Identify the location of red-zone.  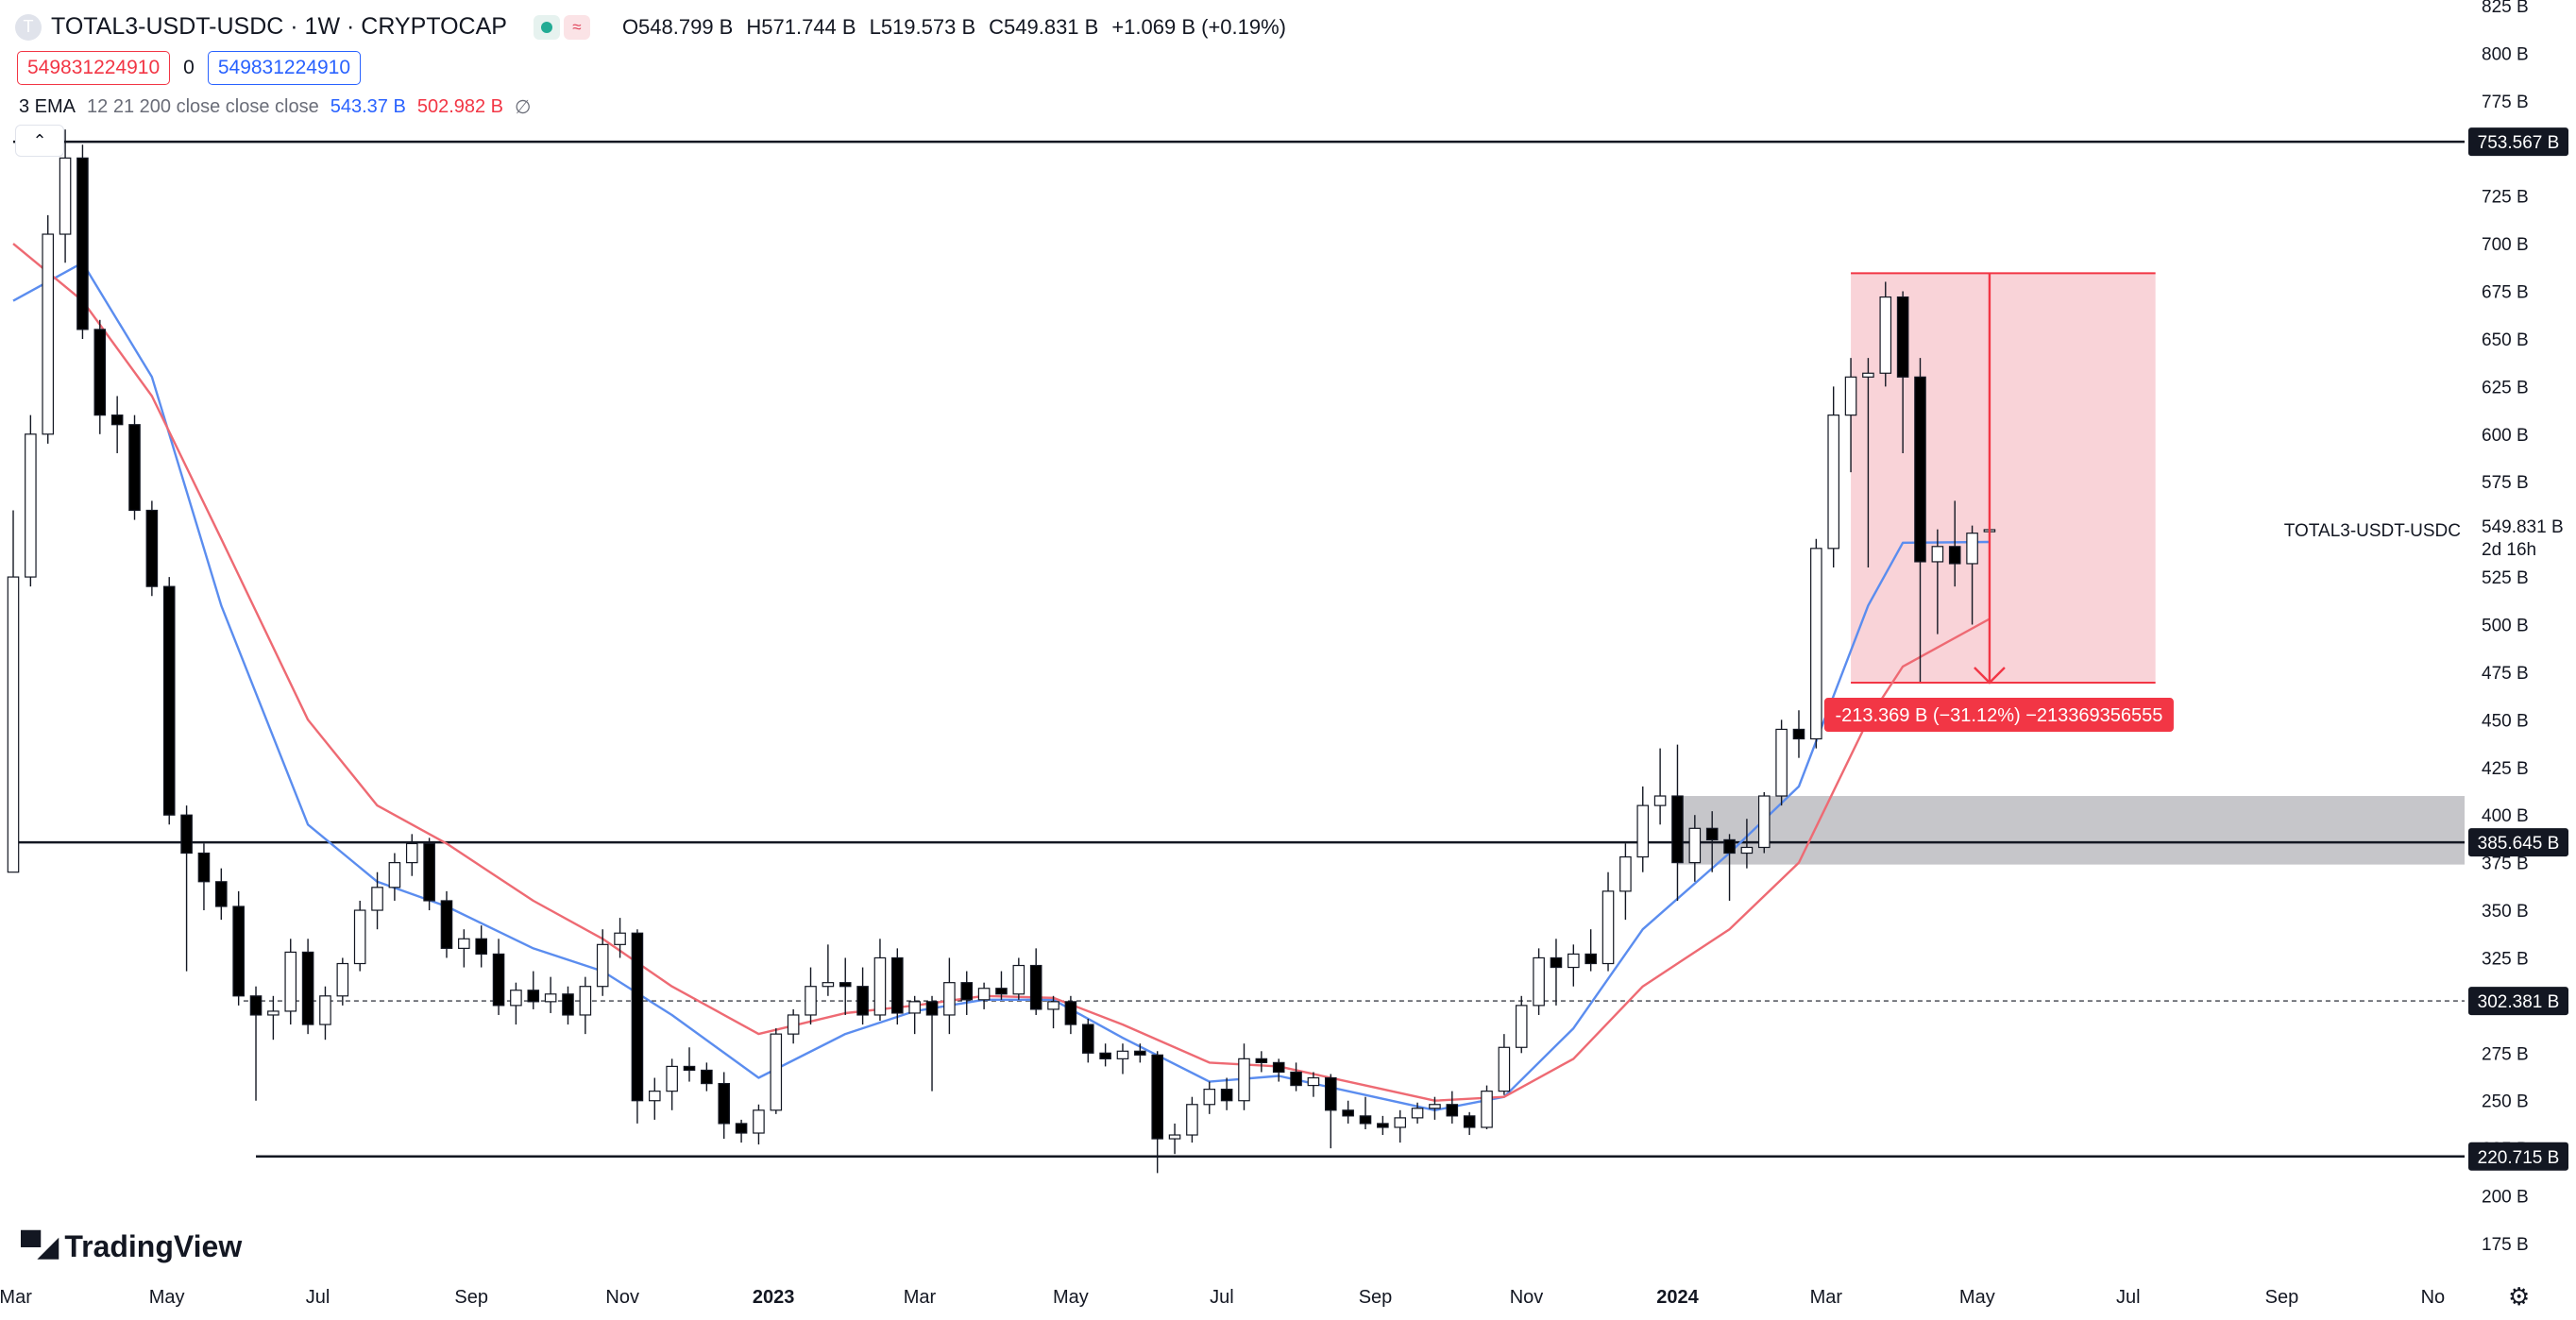
(2003, 478).